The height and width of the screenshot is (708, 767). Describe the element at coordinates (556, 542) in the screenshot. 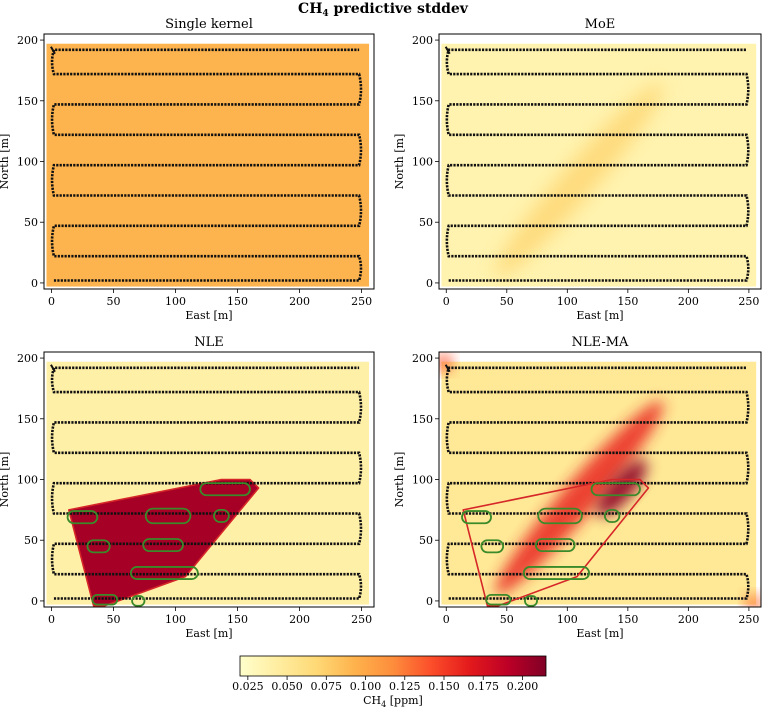

I see `source-region-outline` at that location.